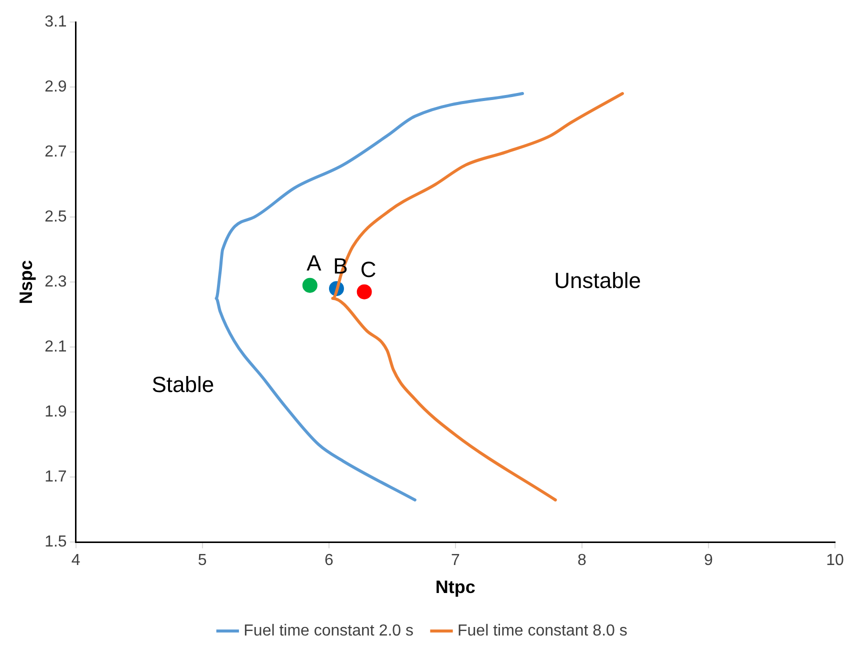  What do you see at coordinates (455, 587) in the screenshot?
I see `x-axis-title: Ntpc` at bounding box center [455, 587].